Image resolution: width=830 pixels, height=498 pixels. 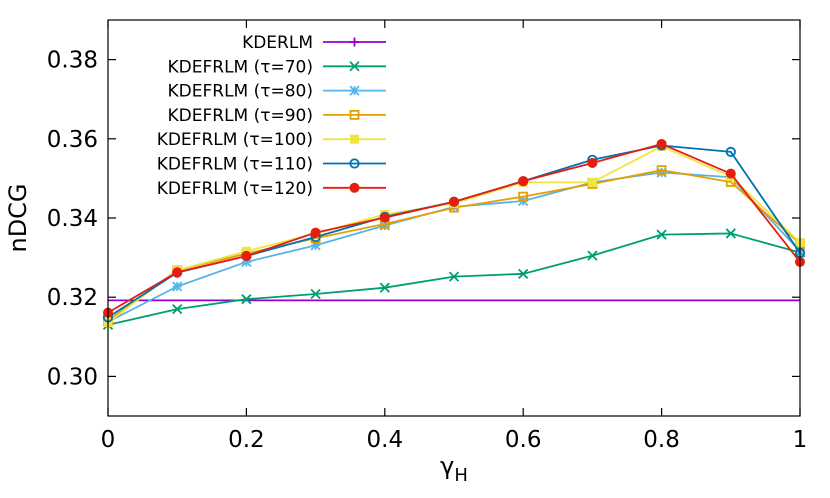 What do you see at coordinates (235, 189) in the screenshot?
I see `legend-label: KDEFRLM (τ=120)` at bounding box center [235, 189].